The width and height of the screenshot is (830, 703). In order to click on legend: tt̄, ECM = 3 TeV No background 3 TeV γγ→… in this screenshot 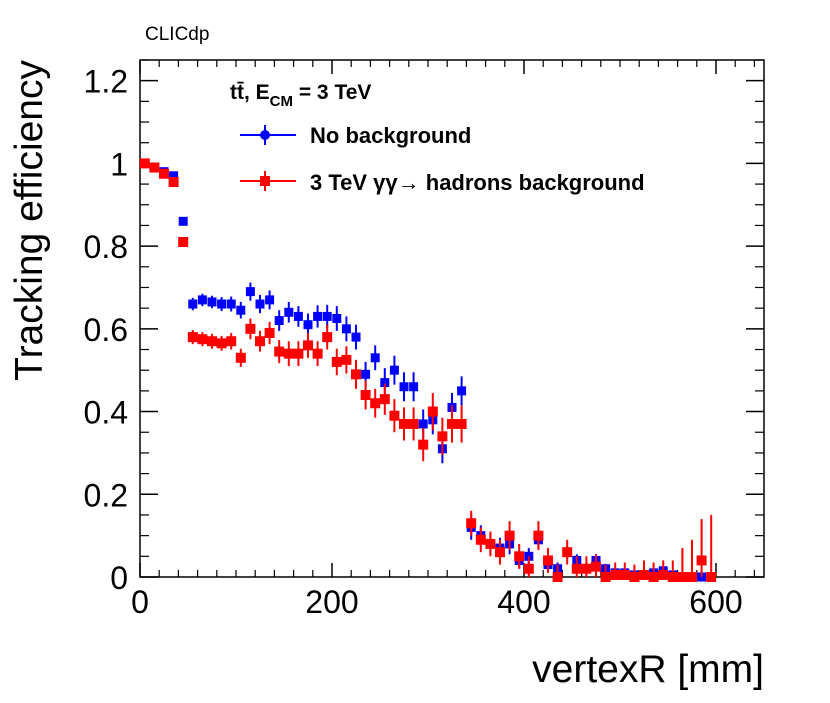, I will do `click(437, 138)`.